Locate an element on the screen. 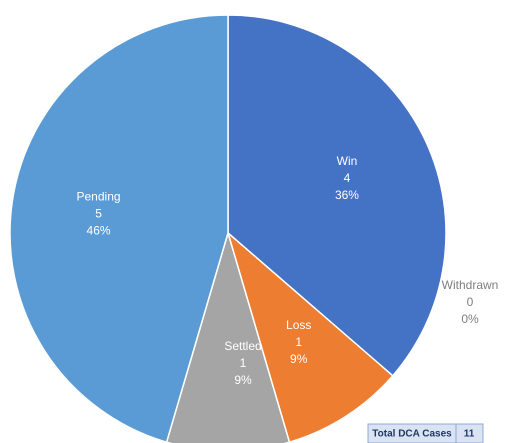 The height and width of the screenshot is (443, 523). slice-category: Loss is located at coordinates (298, 325).